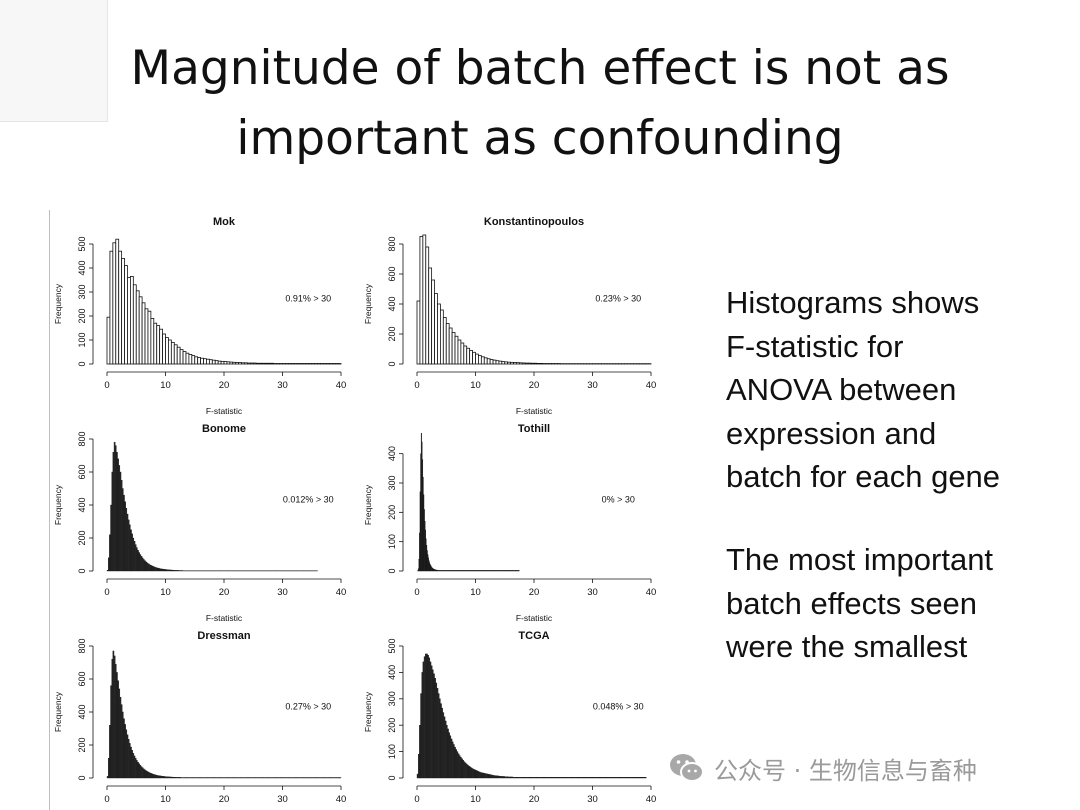 The width and height of the screenshot is (1080, 810). I want to click on y-tick-label: 800, so click(392, 243).